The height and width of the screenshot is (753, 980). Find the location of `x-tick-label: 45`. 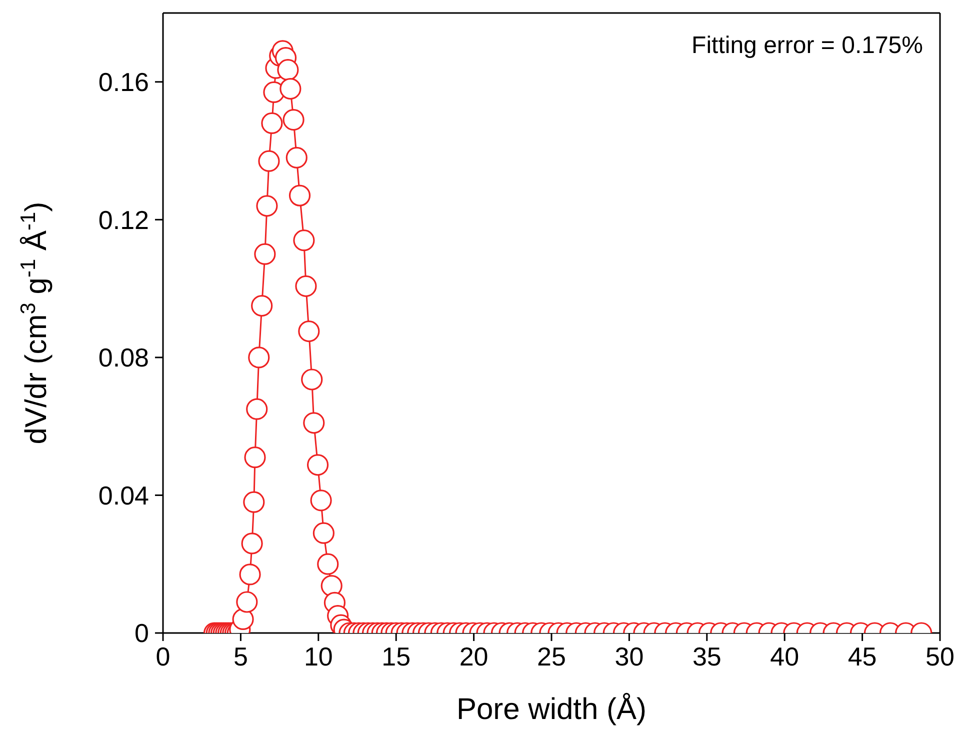

x-tick-label: 45 is located at coordinates (862, 656).